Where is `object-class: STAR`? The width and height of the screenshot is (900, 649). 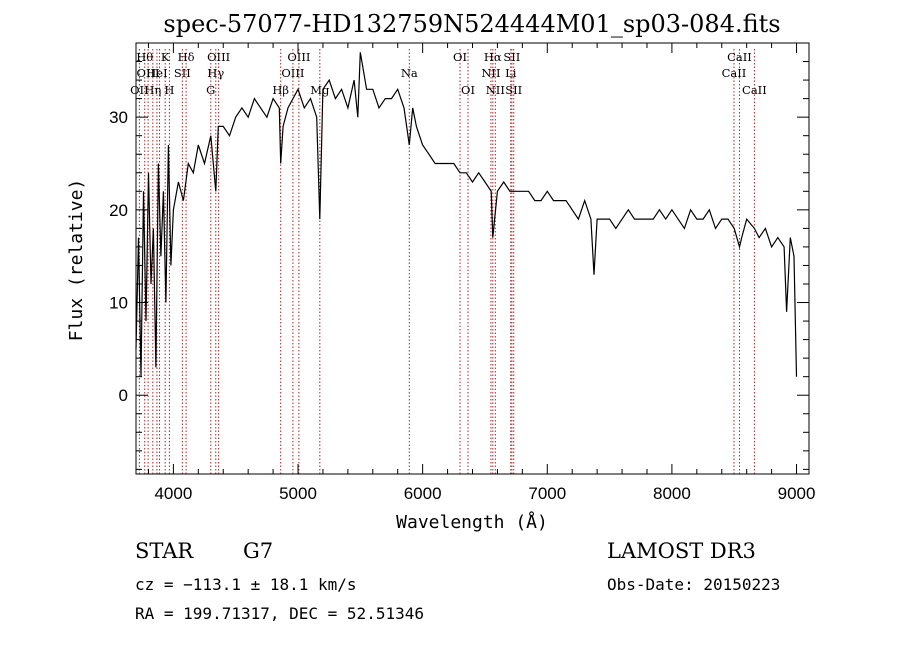
object-class: STAR is located at coordinates (164, 551).